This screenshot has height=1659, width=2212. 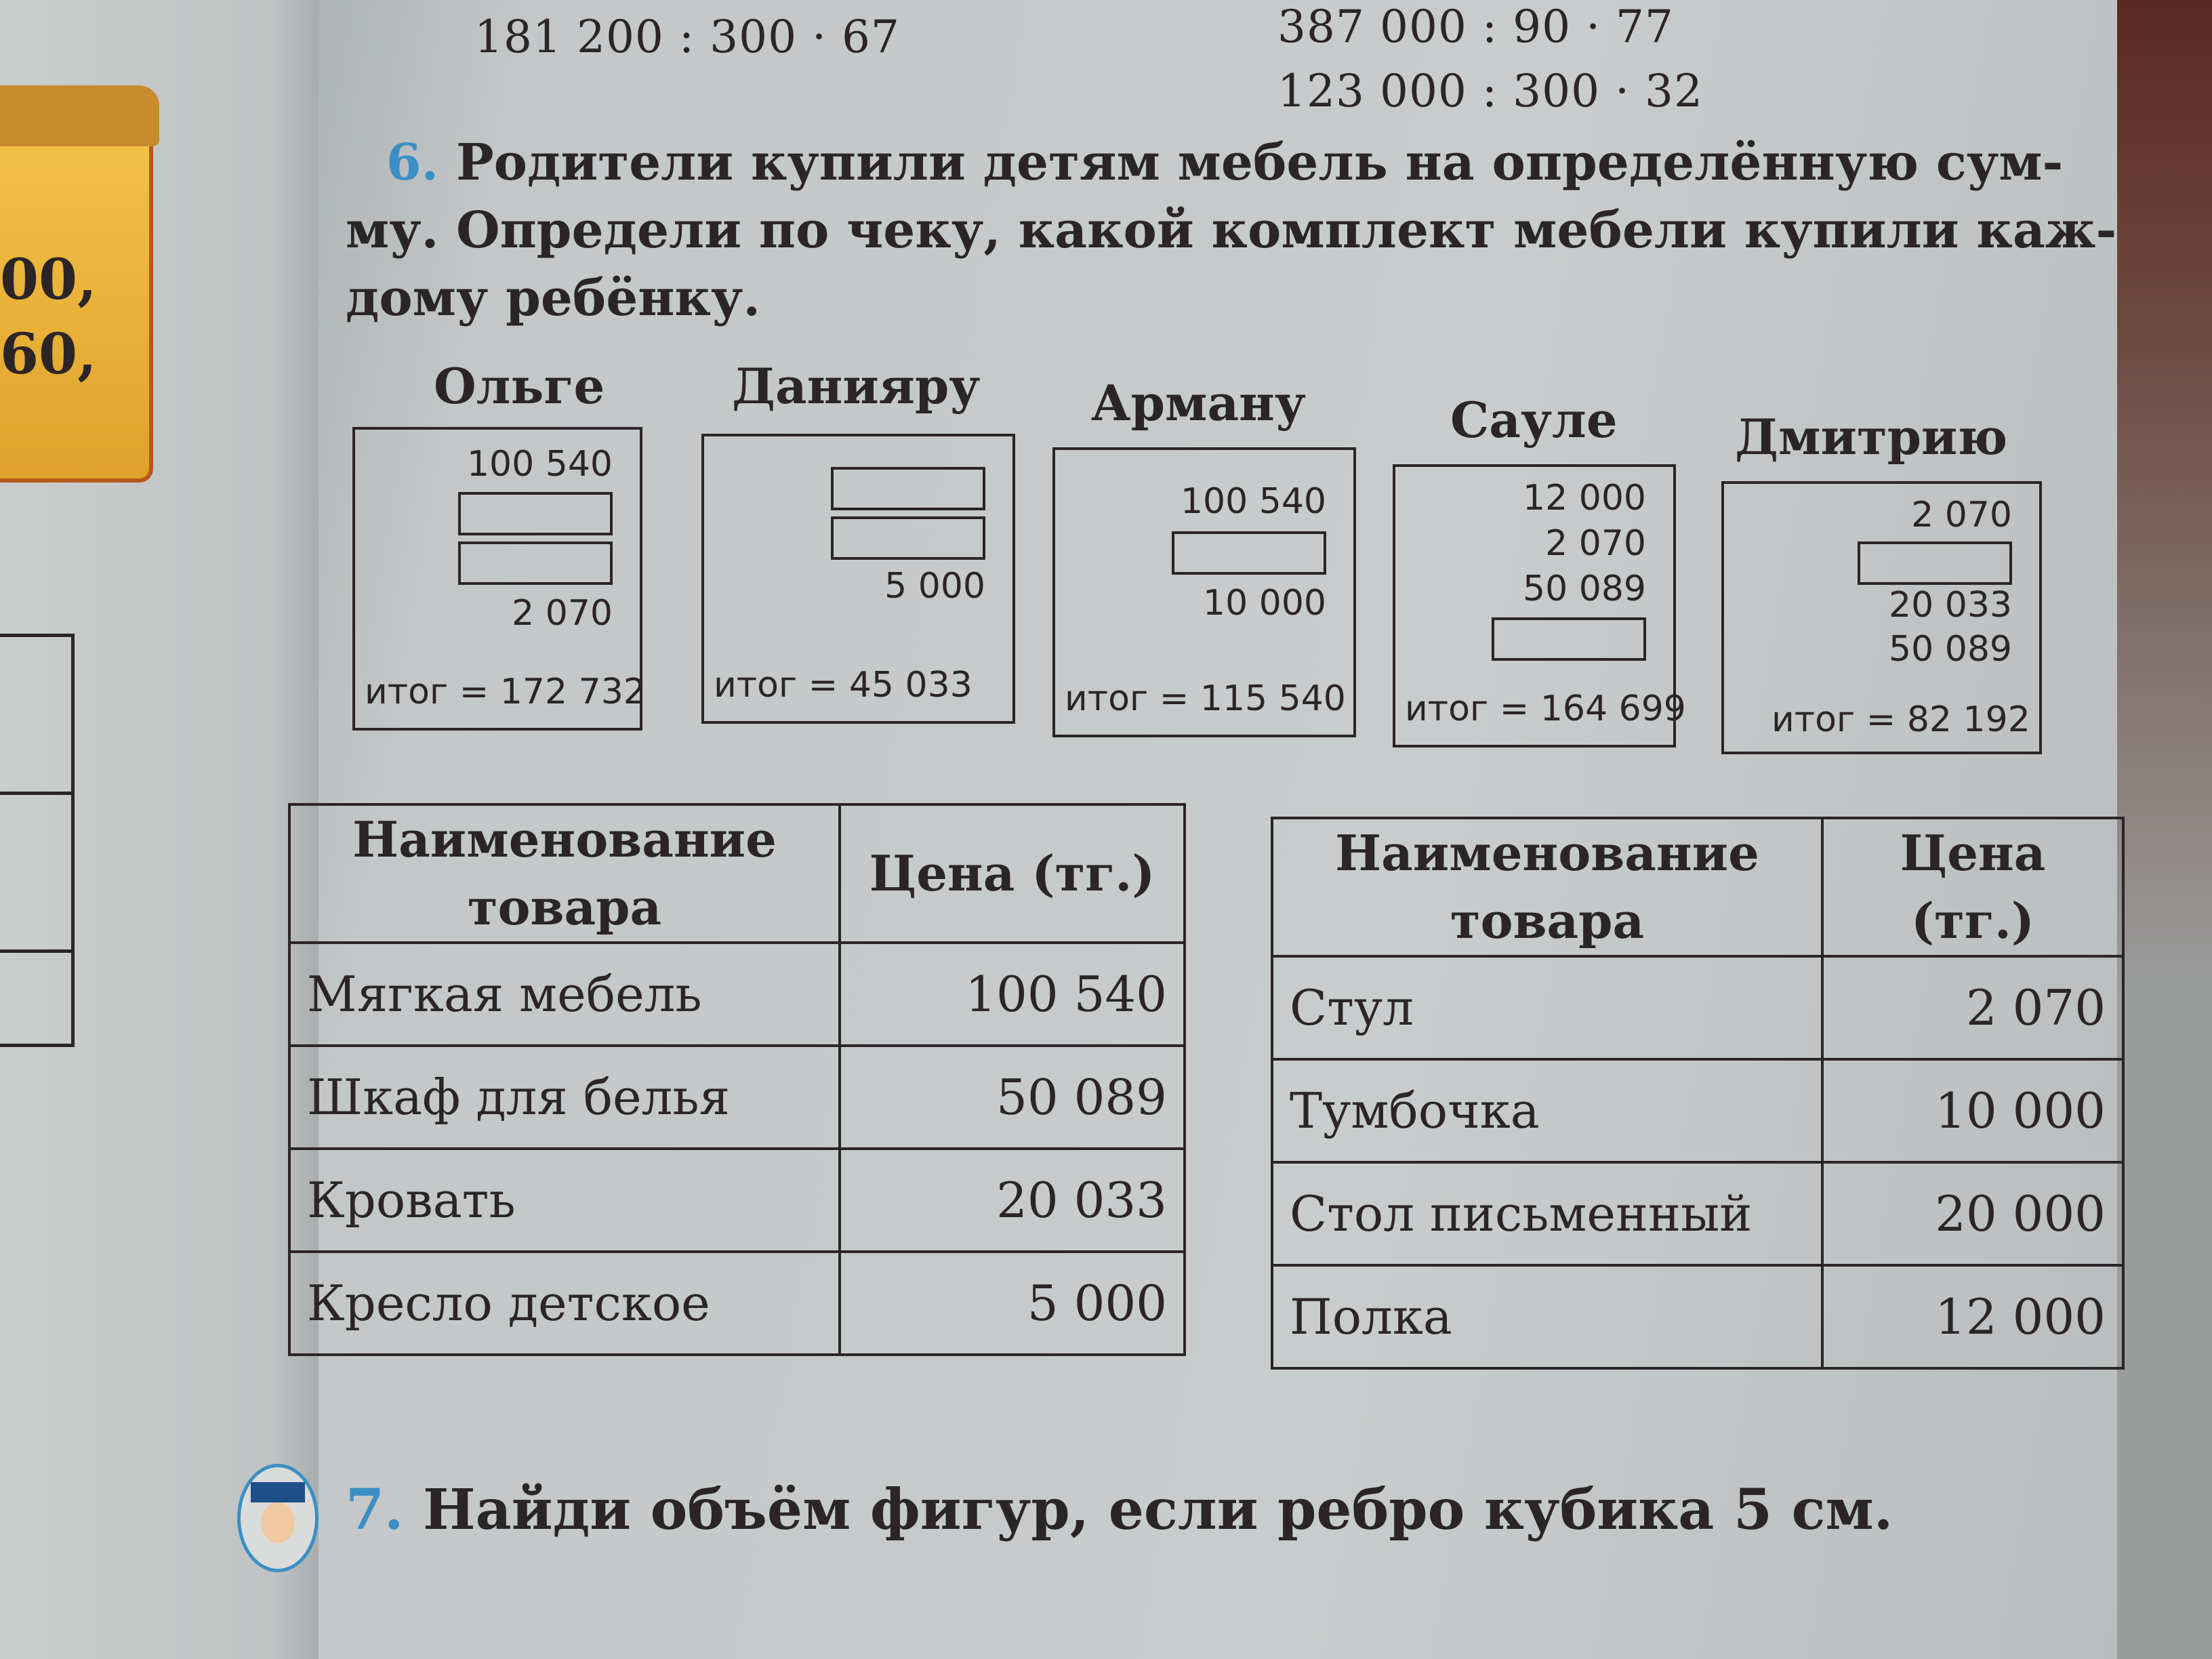 I want to click on expression: 181 200 : 300 · 67, so click(x=687, y=37).